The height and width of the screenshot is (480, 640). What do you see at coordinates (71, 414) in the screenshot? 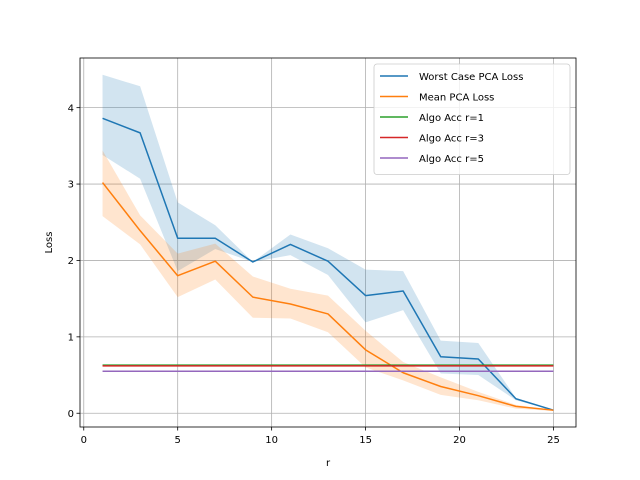
I see `y-tick-label: 0` at bounding box center [71, 414].